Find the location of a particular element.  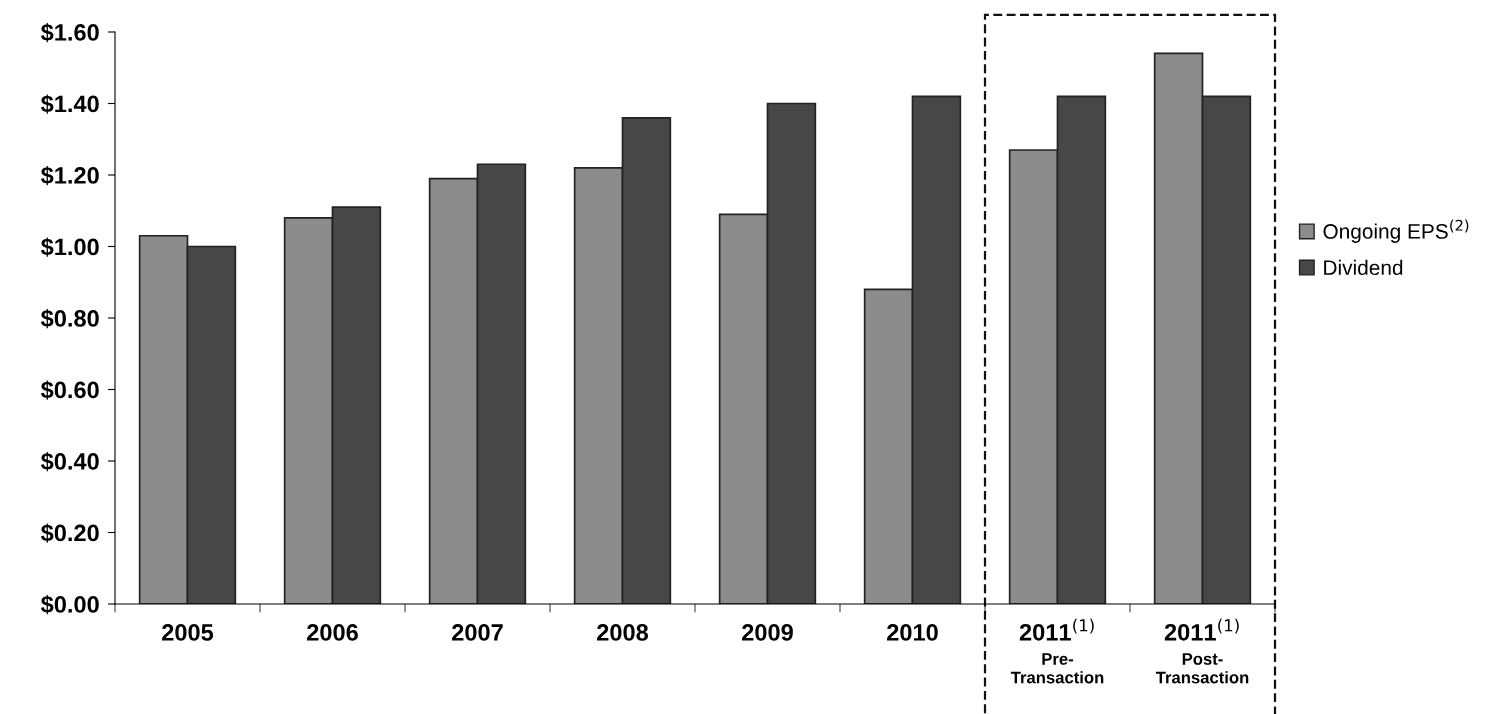

y-tick-label: $0.00 is located at coordinates (69, 605).